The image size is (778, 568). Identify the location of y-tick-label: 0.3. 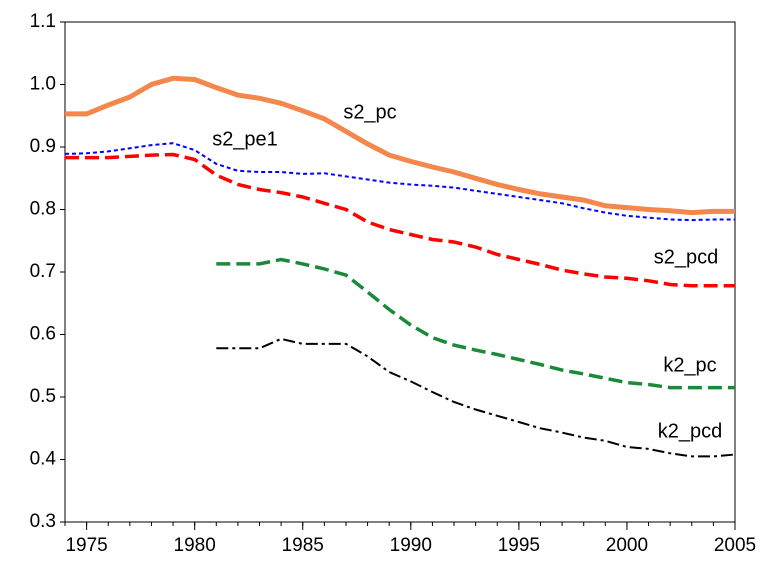
(43, 521).